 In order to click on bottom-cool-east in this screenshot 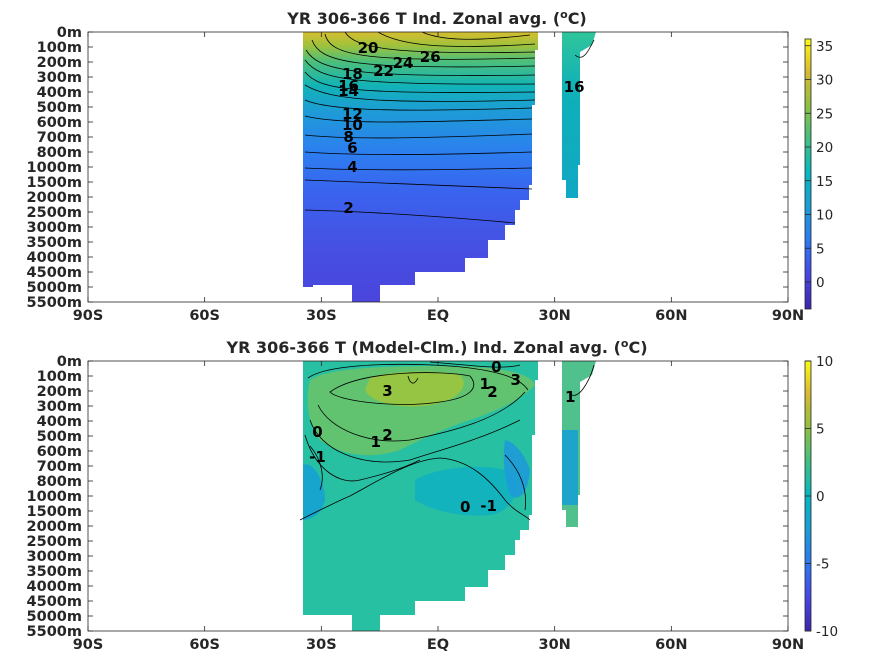, I will do `click(516, 469)`.